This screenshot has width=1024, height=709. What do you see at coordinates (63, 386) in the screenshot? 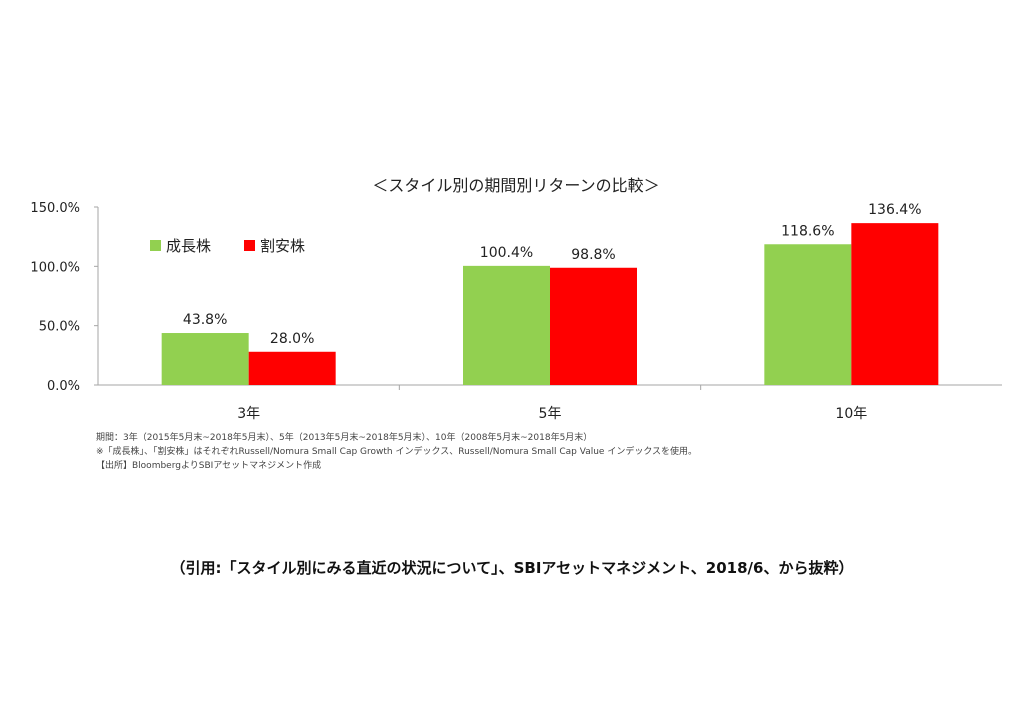
I see `y-tick-label: 0.0%` at bounding box center [63, 386].